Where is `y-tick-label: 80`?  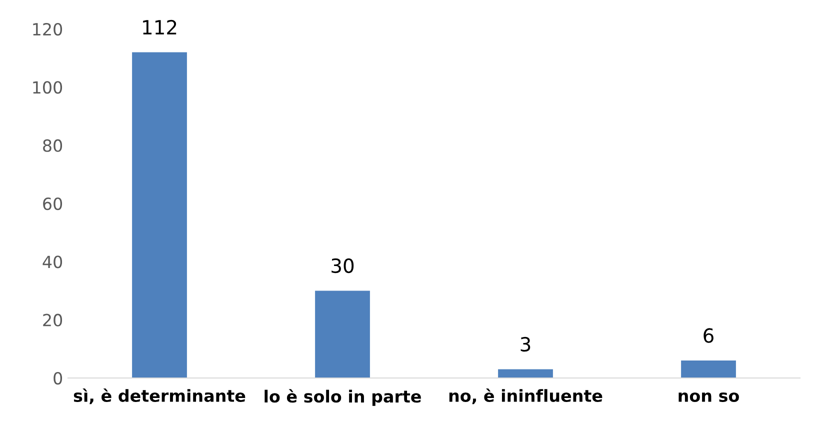
y-tick-label: 80 is located at coordinates (52, 145).